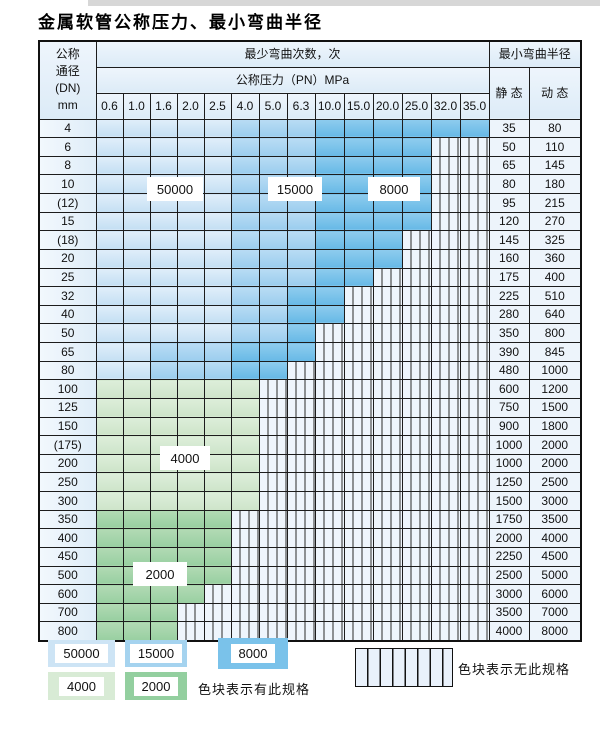 The height and width of the screenshot is (743, 600). I want to click on static-radius-cell: 3500, so click(509, 612).